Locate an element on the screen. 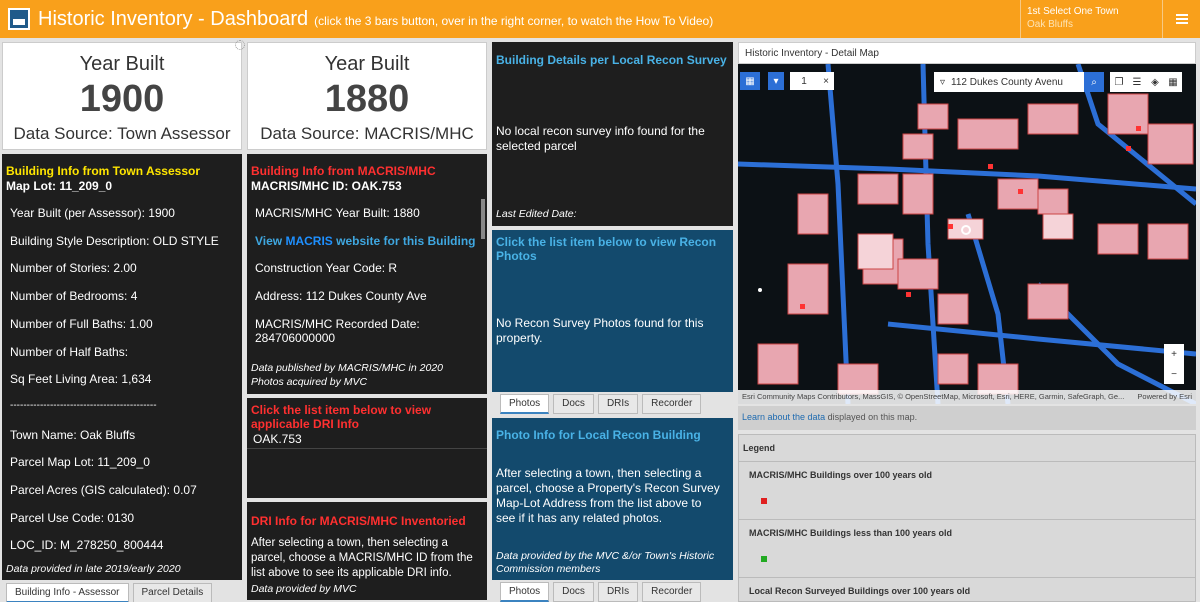 The width and height of the screenshot is (1200, 602). menu-button is located at coordinates (1181, 19).